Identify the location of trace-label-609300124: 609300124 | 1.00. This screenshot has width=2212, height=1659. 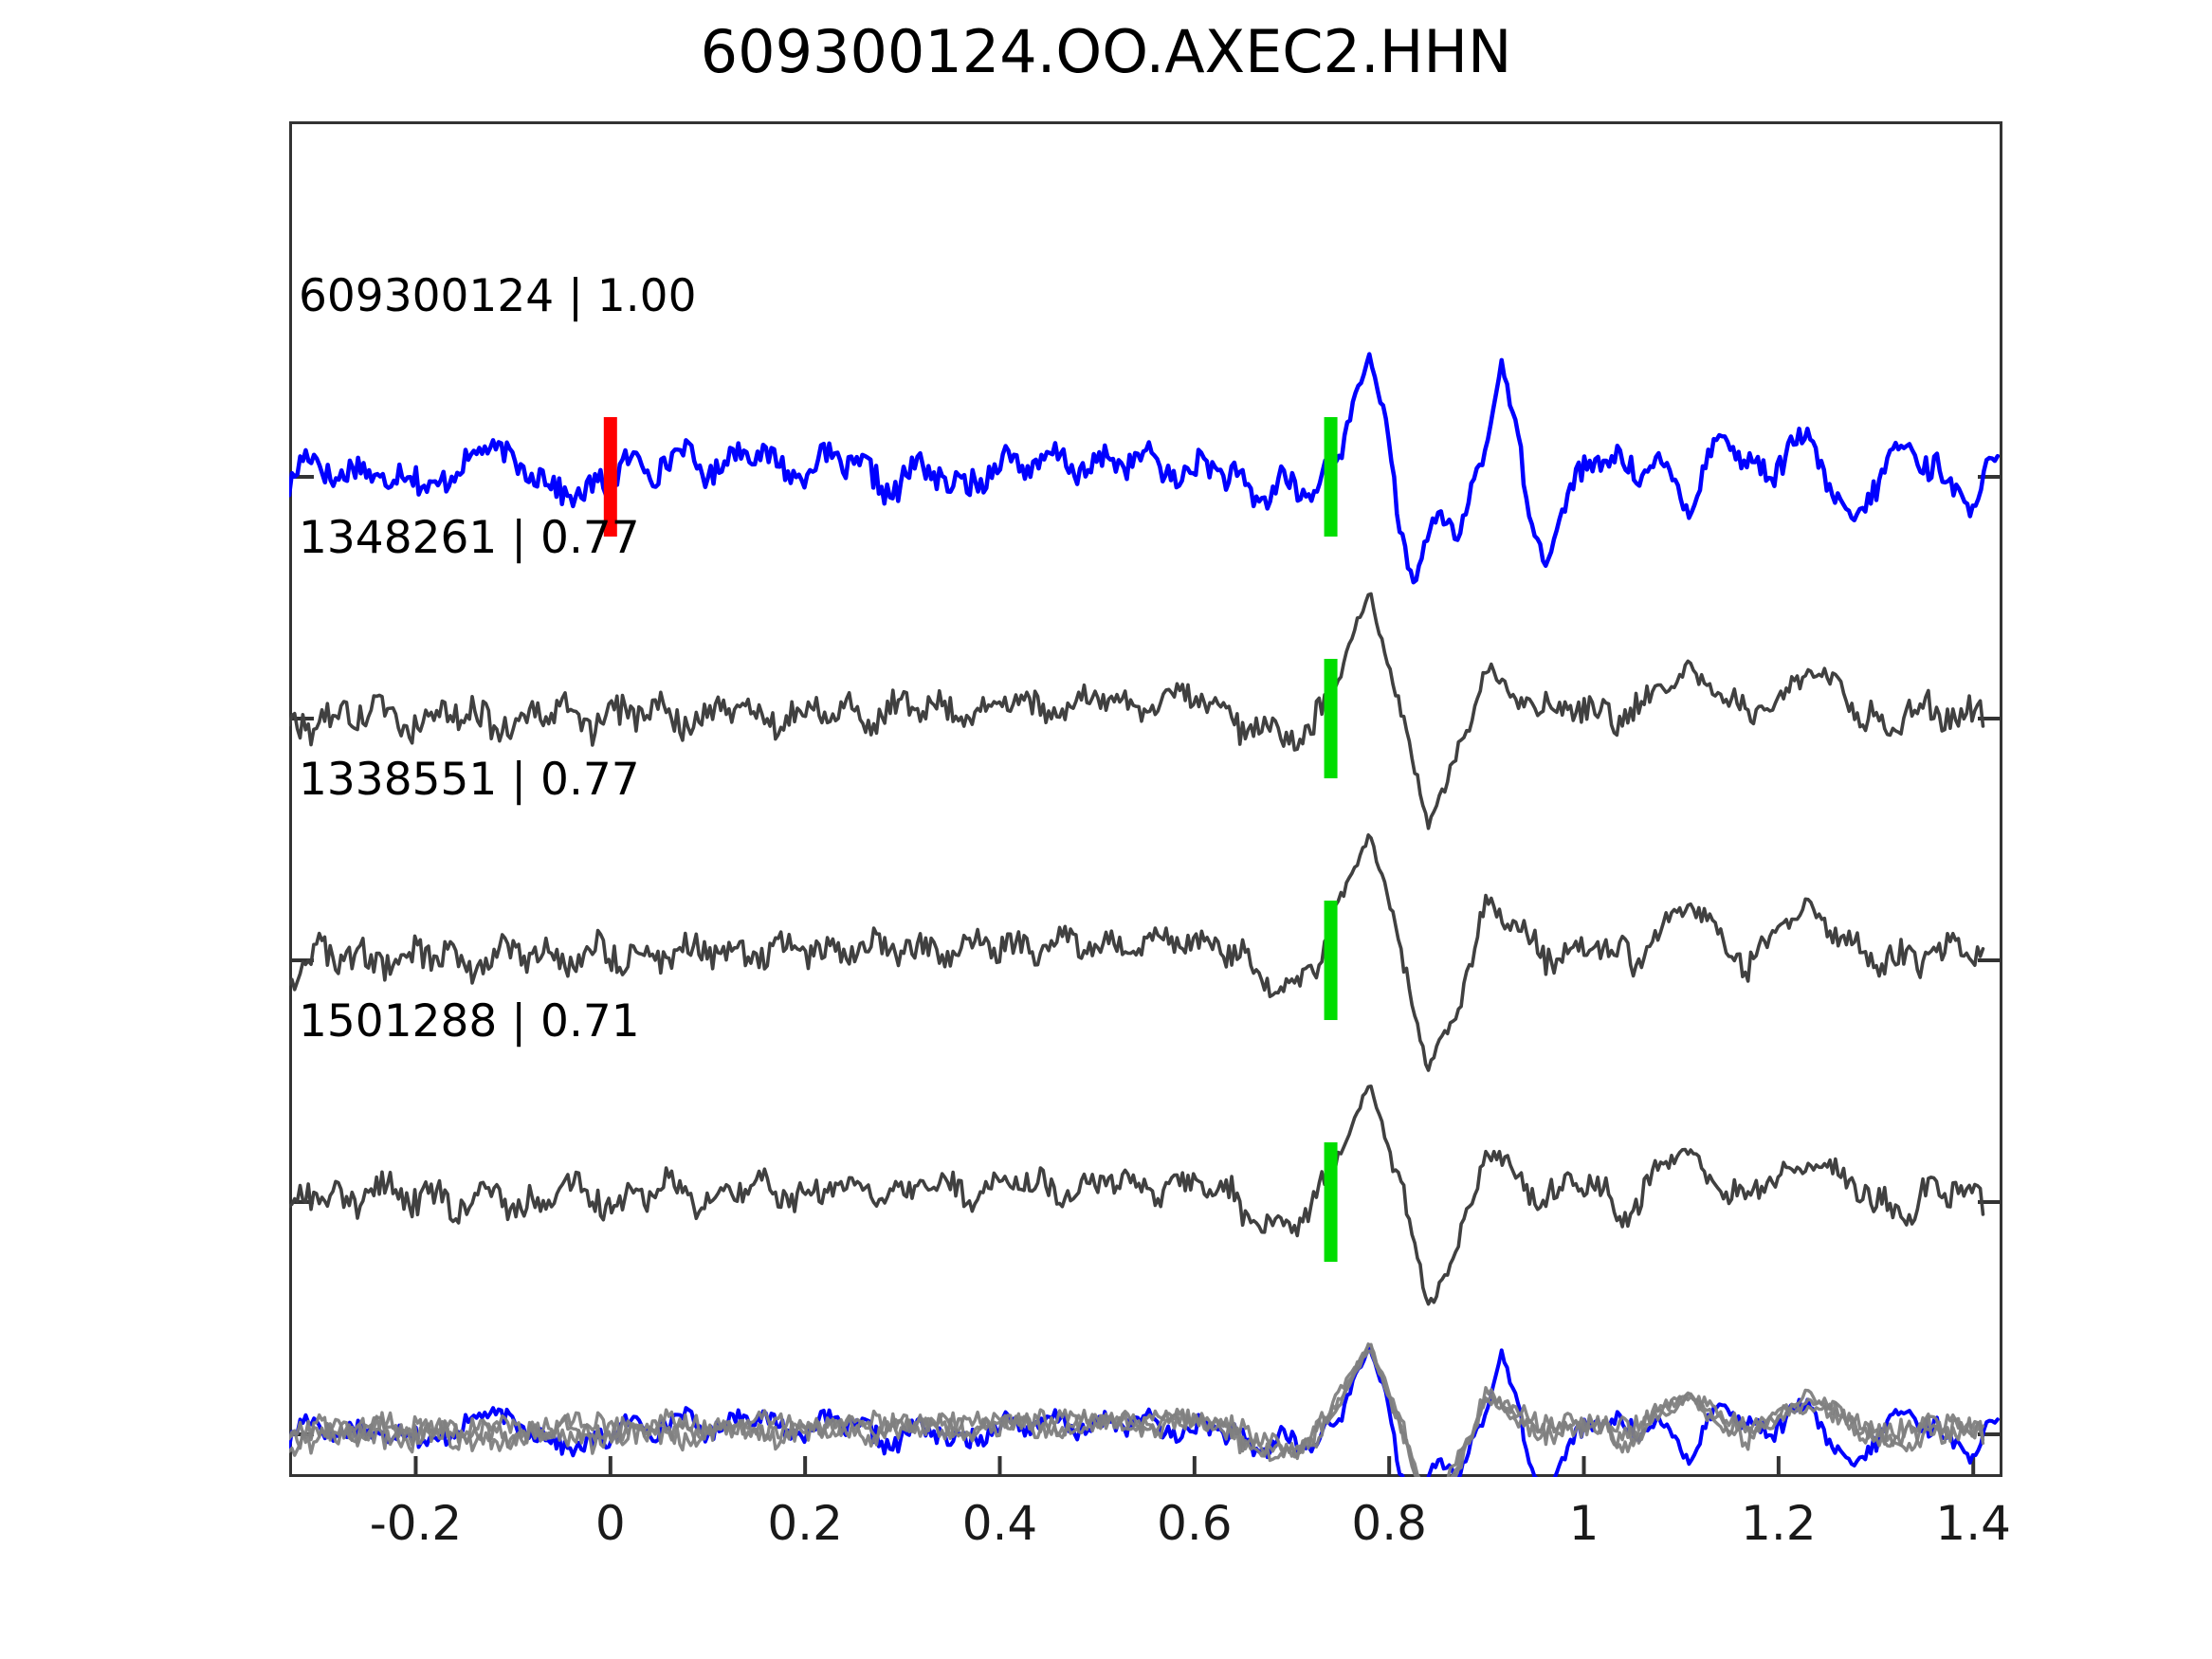
(498, 296).